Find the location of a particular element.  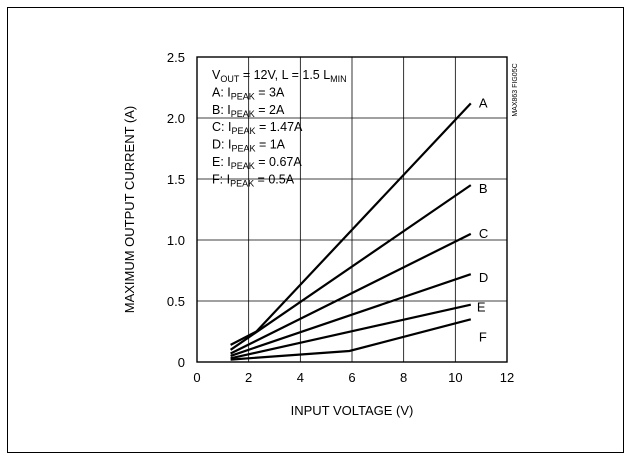

series-line-f is located at coordinates (351, 339).